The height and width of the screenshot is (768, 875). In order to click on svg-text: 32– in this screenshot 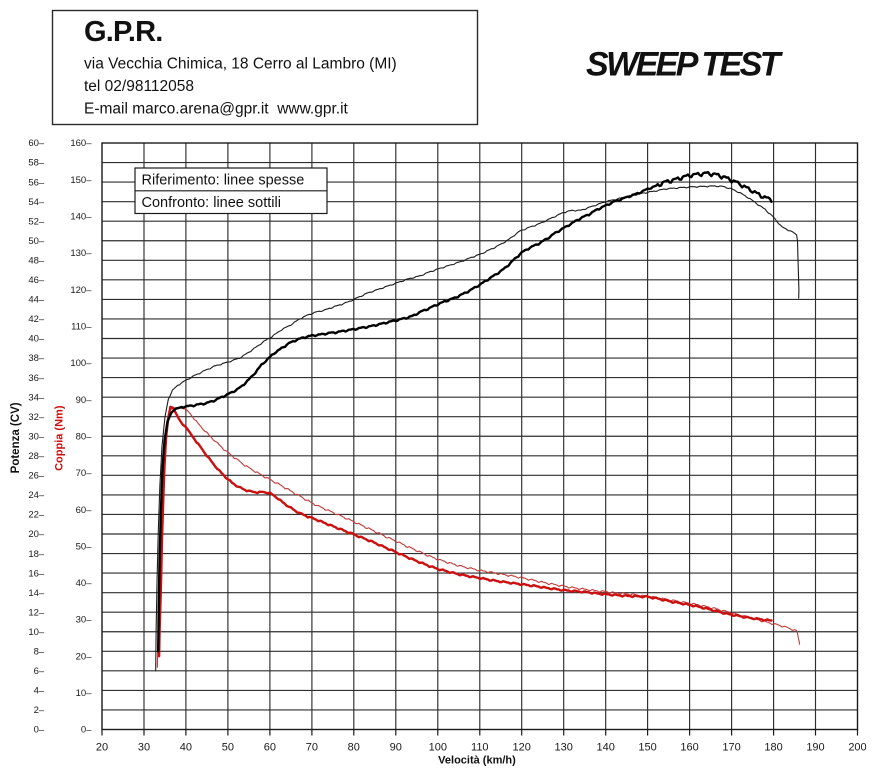, I will do `click(36, 417)`.